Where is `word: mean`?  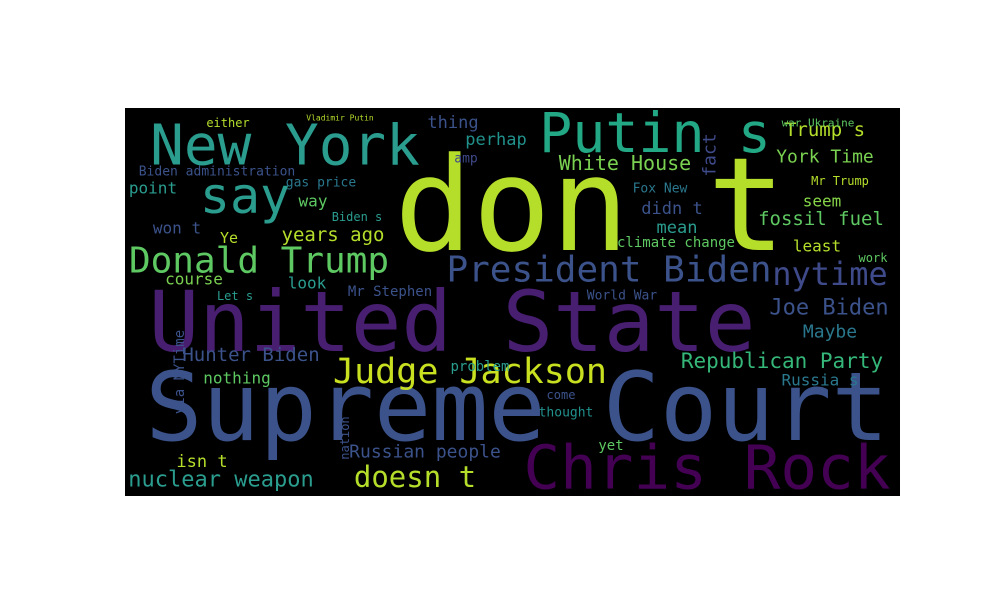
word: mean is located at coordinates (677, 228).